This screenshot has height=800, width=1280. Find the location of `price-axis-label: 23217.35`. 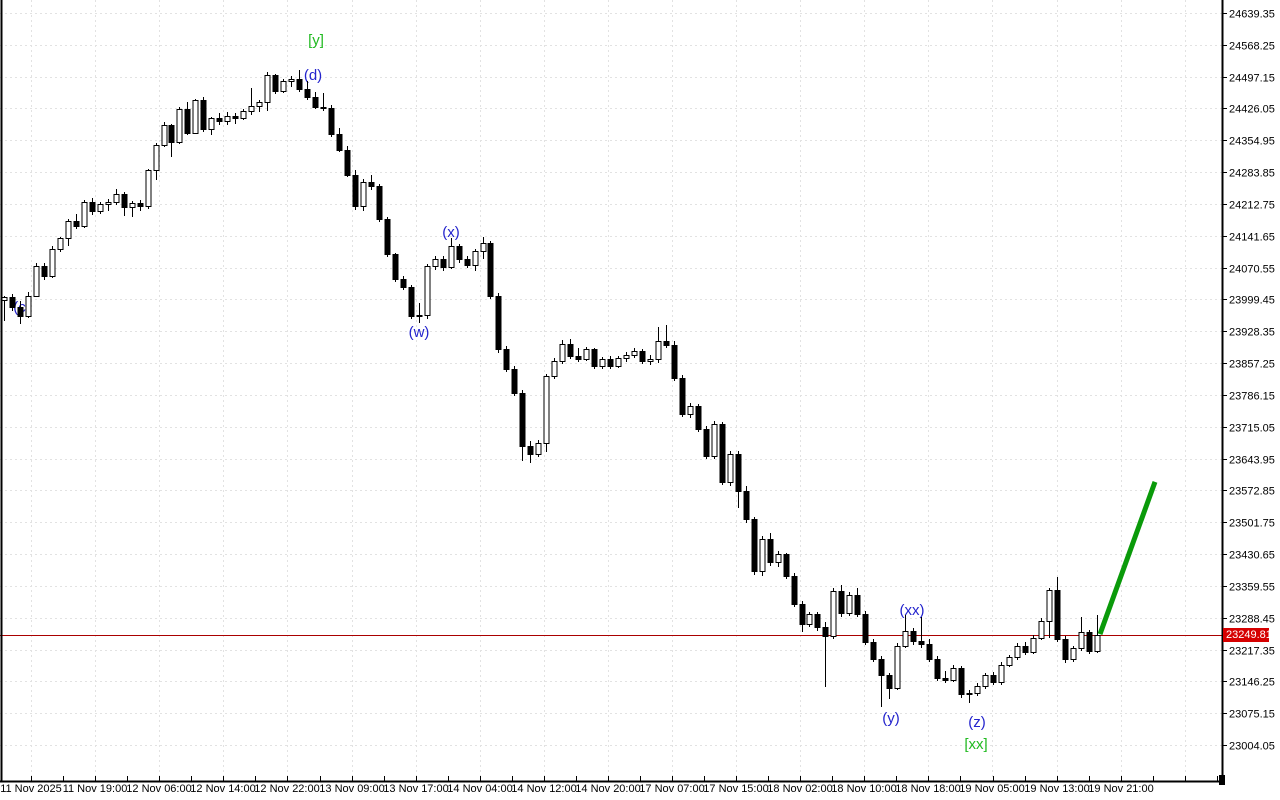

price-axis-label: 23217.35 is located at coordinates (1252, 652).